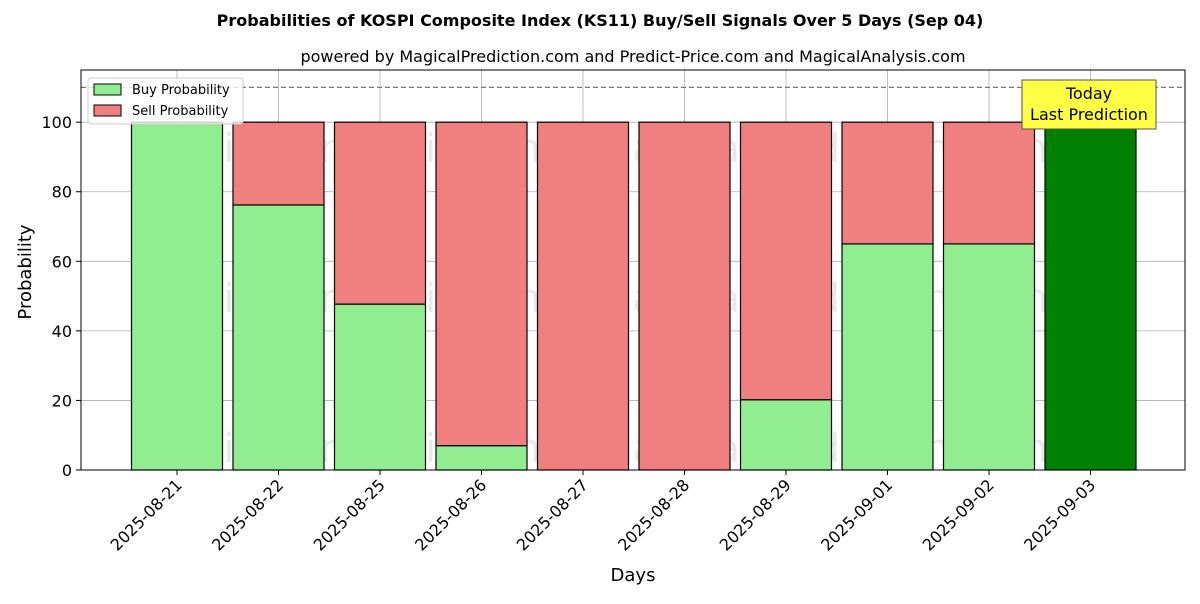  Describe the element at coordinates (62, 331) in the screenshot. I see `y-tick-label: 40` at that location.